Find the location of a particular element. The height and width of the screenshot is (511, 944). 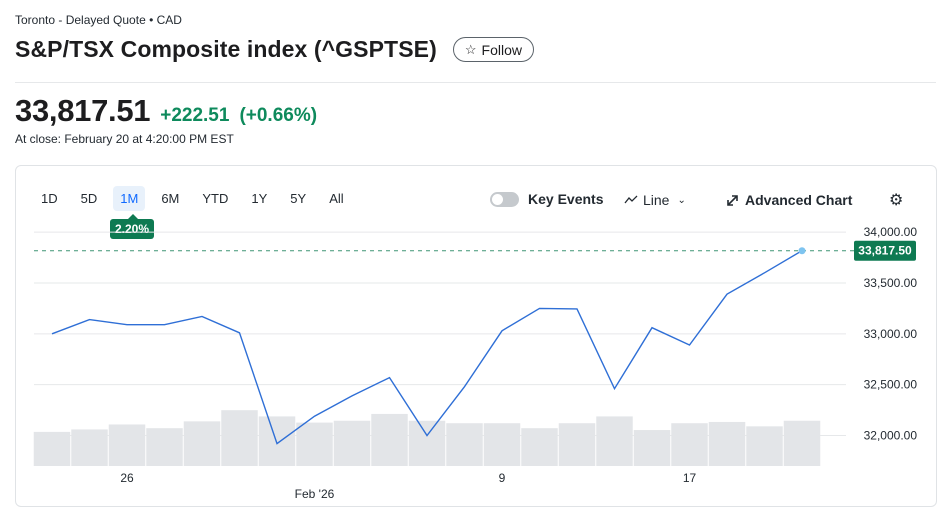

range-tabs: 1D 5D 1M 6M YTD 1Y 5Y All is located at coordinates (197, 198).